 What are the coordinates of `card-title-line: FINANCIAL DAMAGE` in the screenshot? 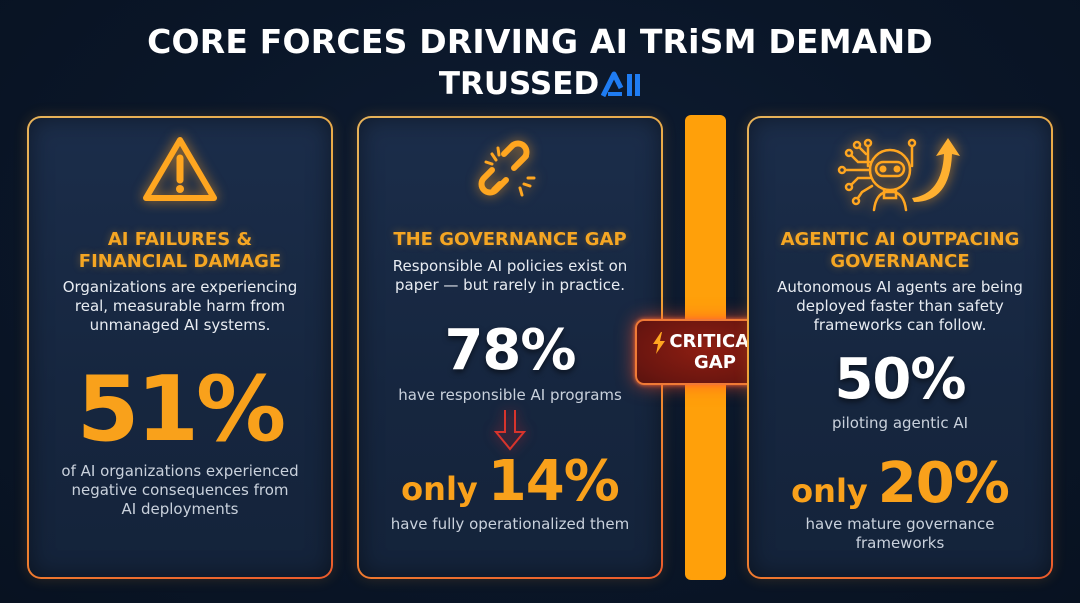 It's located at (180, 261).